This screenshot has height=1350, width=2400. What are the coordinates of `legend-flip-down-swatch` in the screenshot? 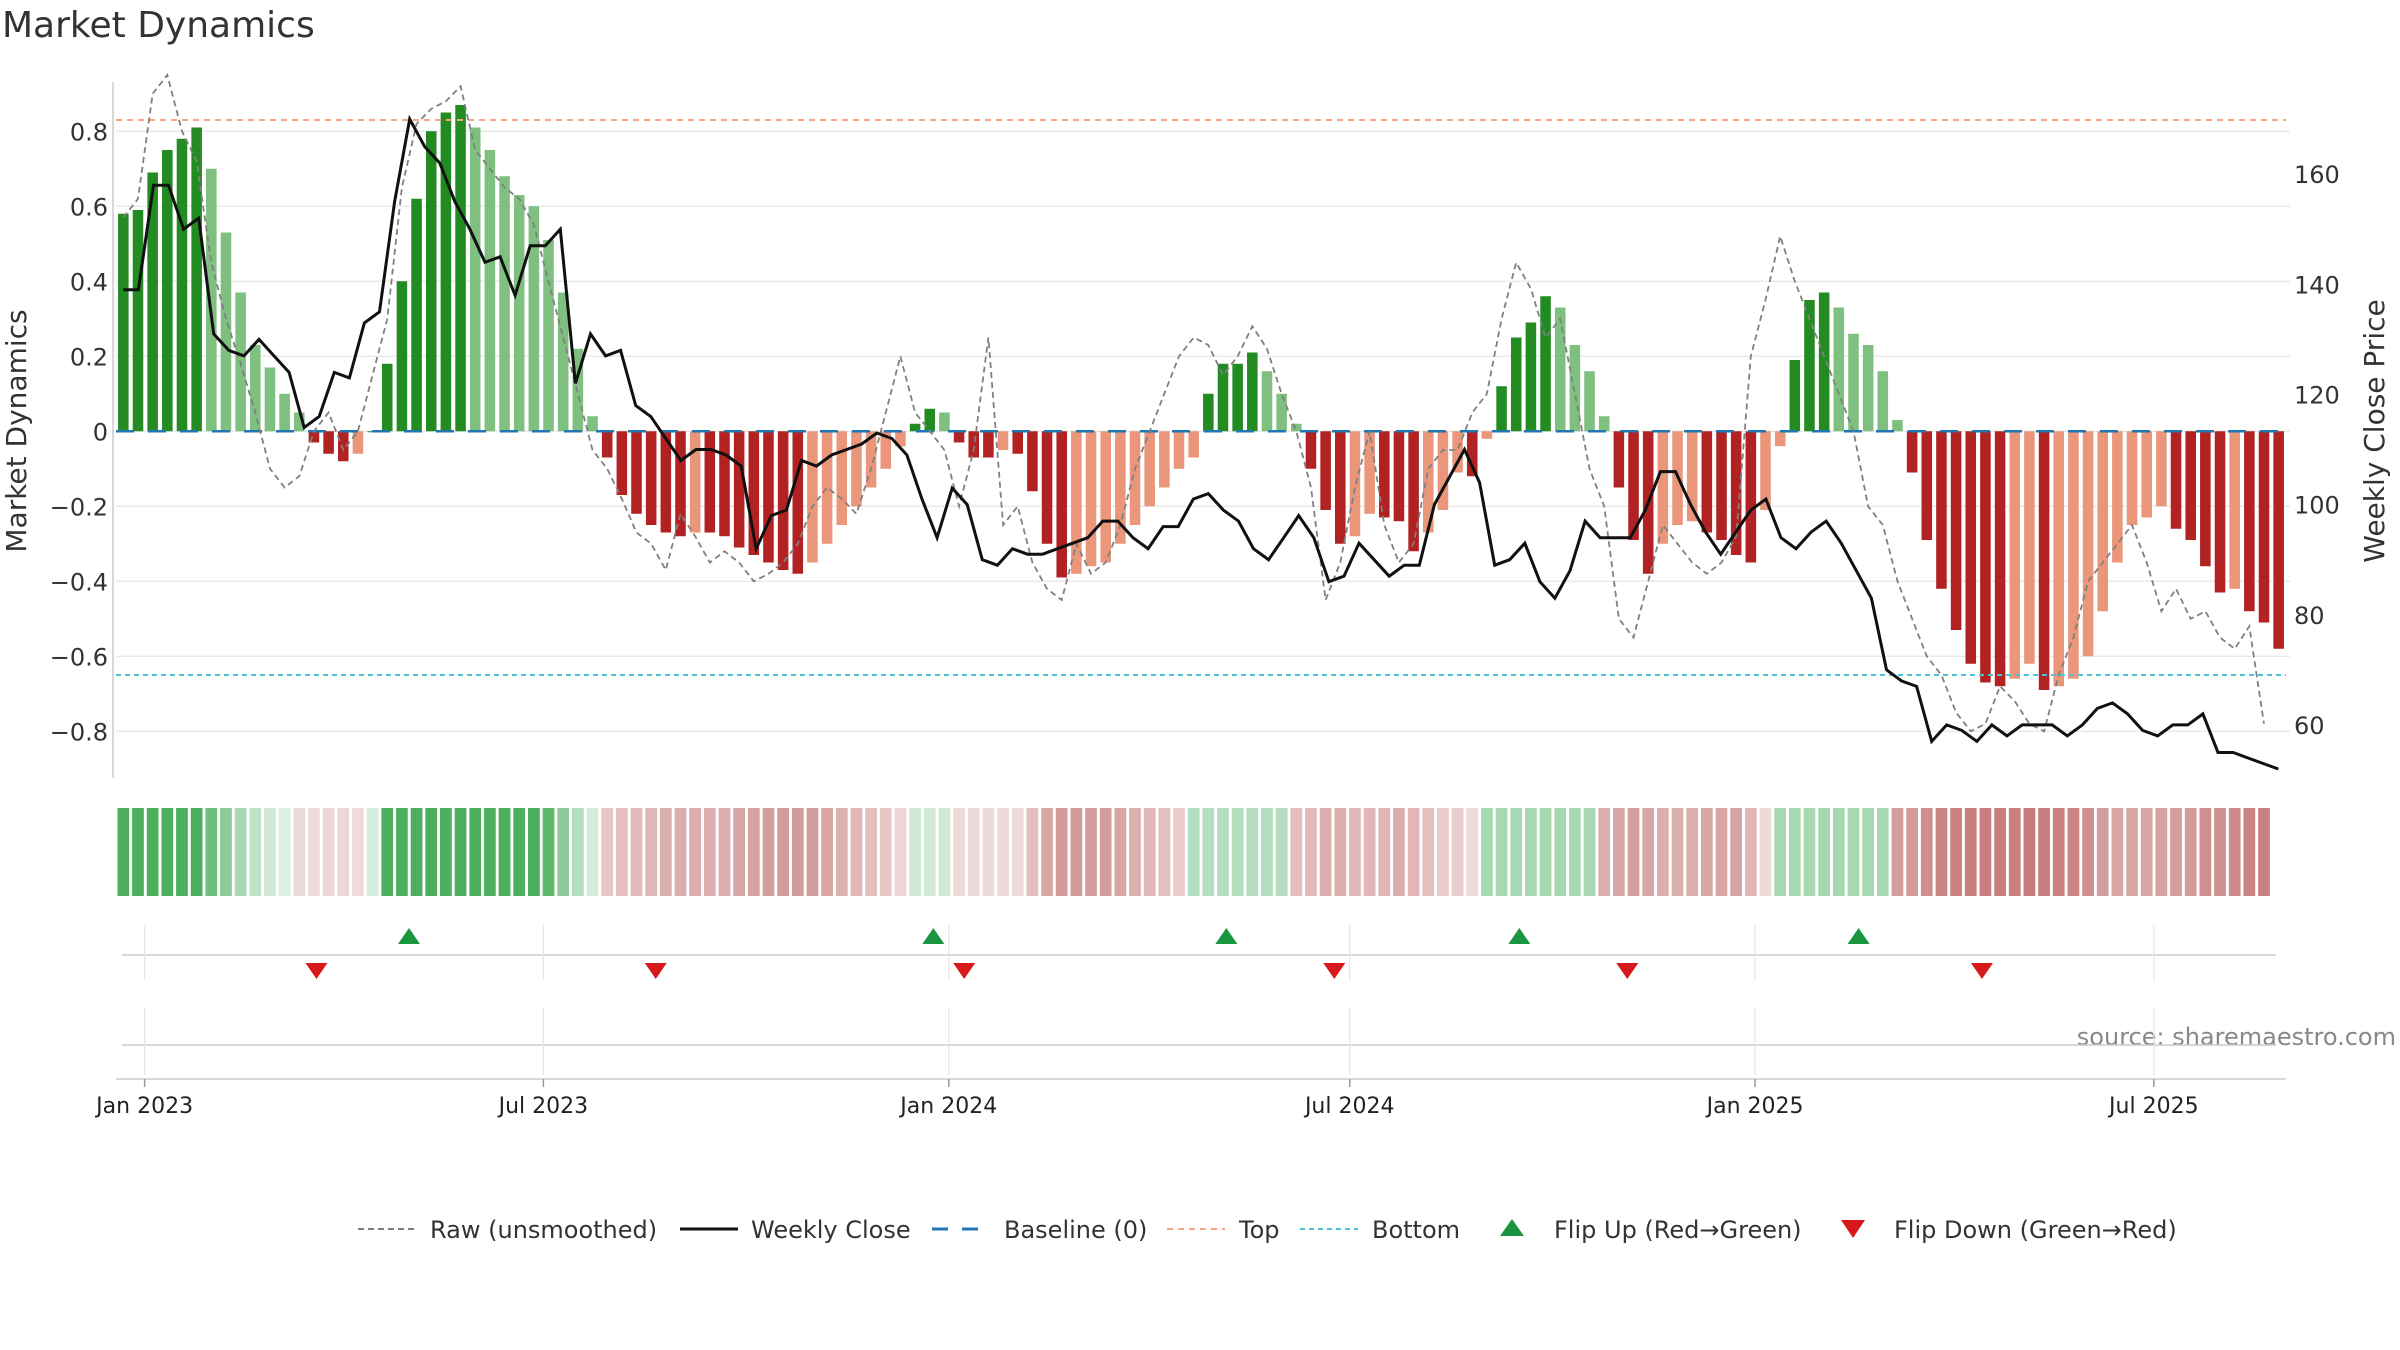 It's located at (1853, 1229).